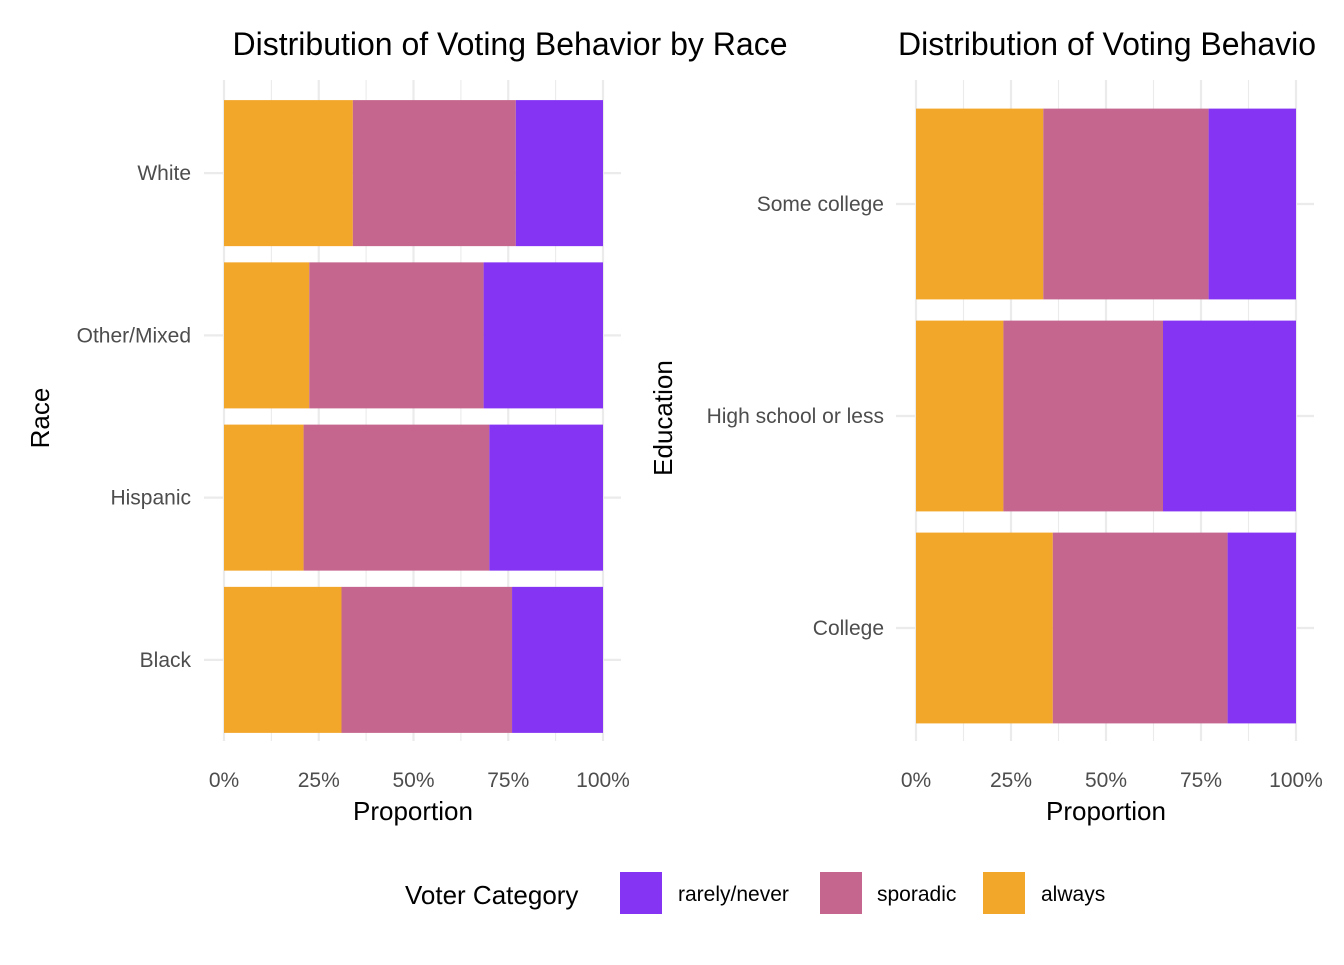  I want to click on x-ticks-education: 0% 25% 50% 75% 100%, so click(1112, 780).